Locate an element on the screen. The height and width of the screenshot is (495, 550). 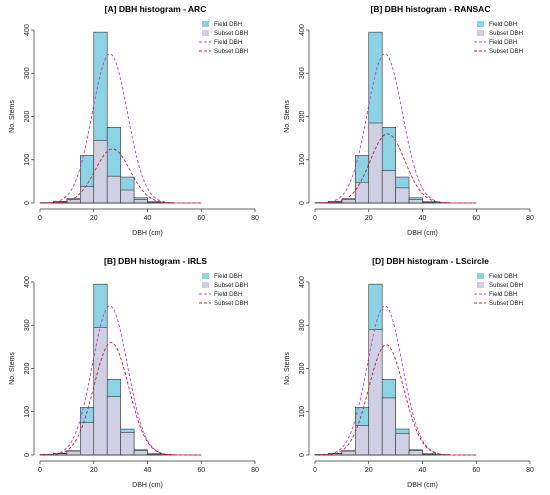
chart-title: [A] DBH histogram - ARC is located at coordinates (156, 9).